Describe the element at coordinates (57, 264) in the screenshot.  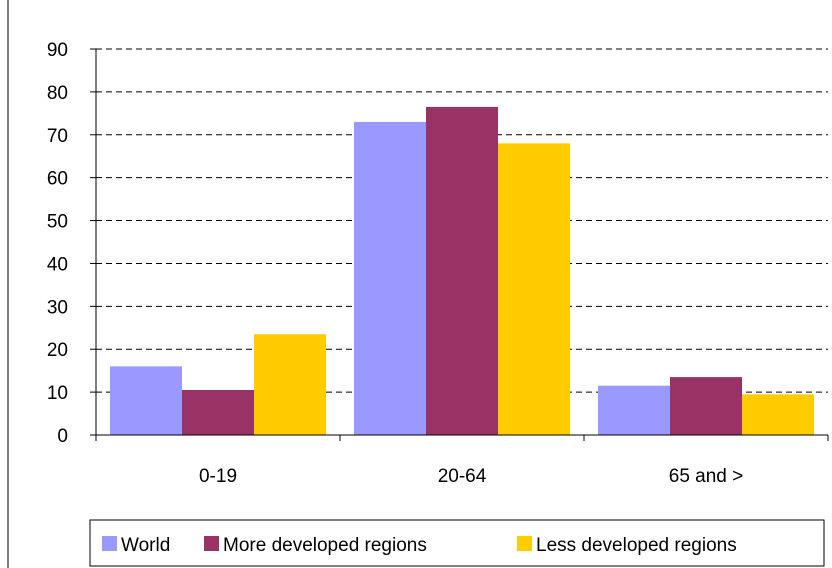
I see `y-tick-label: 40` at that location.